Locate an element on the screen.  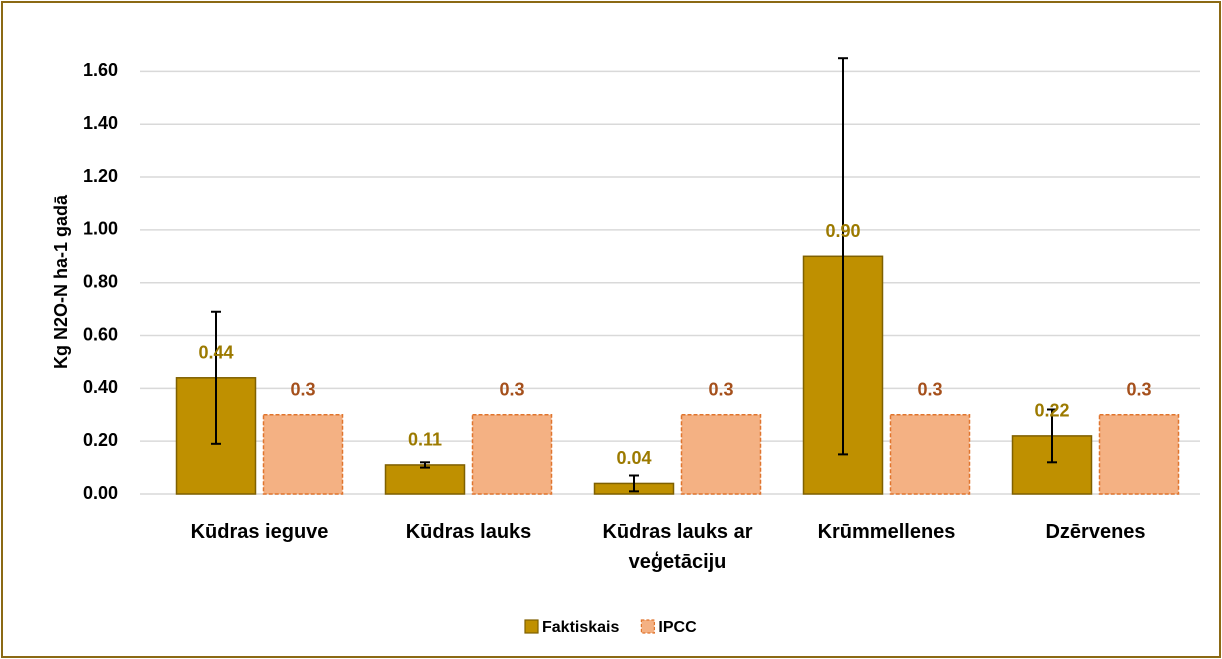
y-tick-label: 1.40 is located at coordinates (100, 123).